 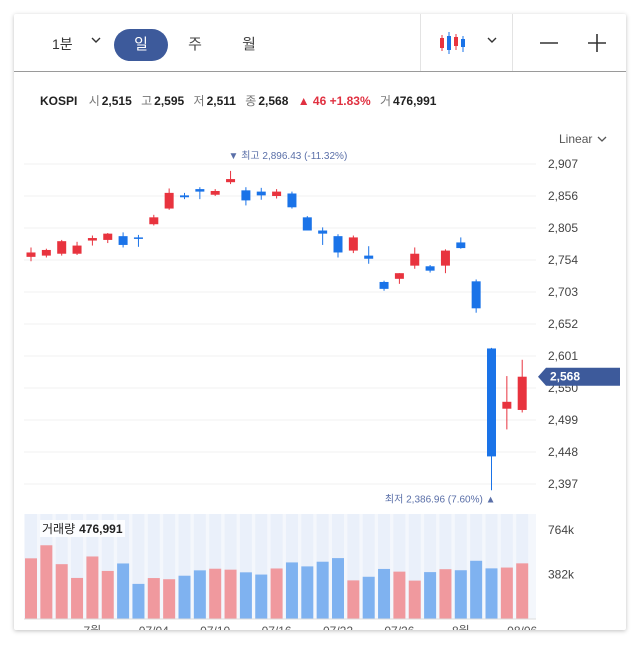 What do you see at coordinates (320, 43) in the screenshot?
I see `chart-toolbar: 1분 일 주 월` at bounding box center [320, 43].